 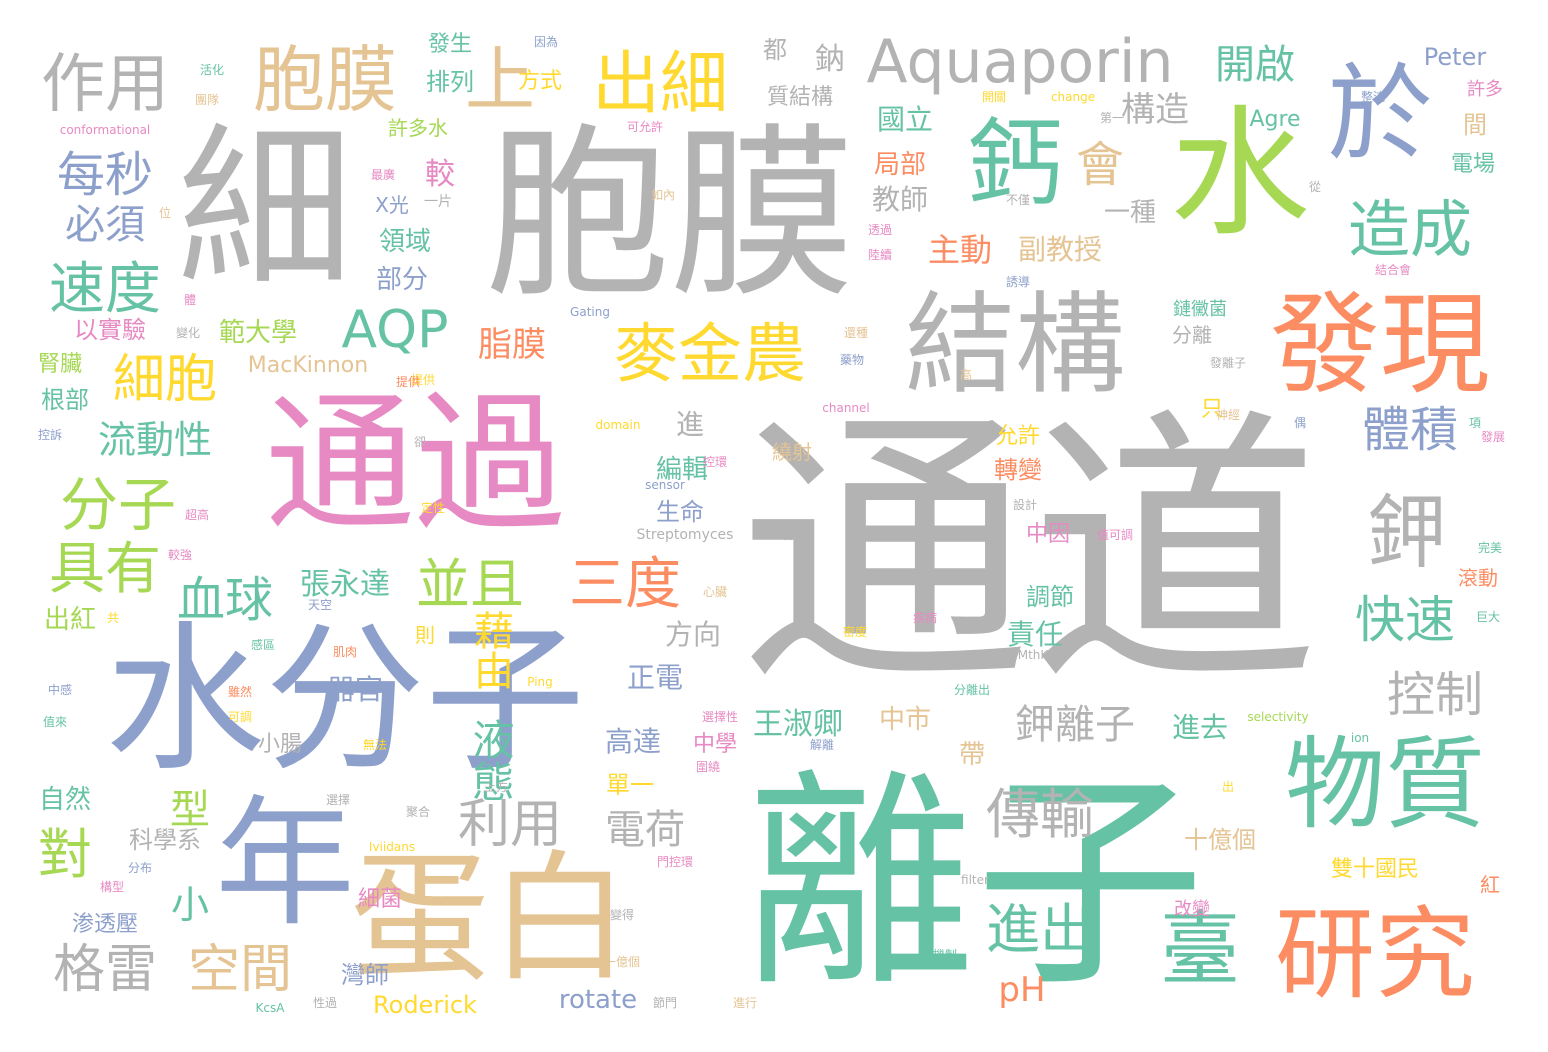 I want to click on word: 器官, so click(x=355, y=689).